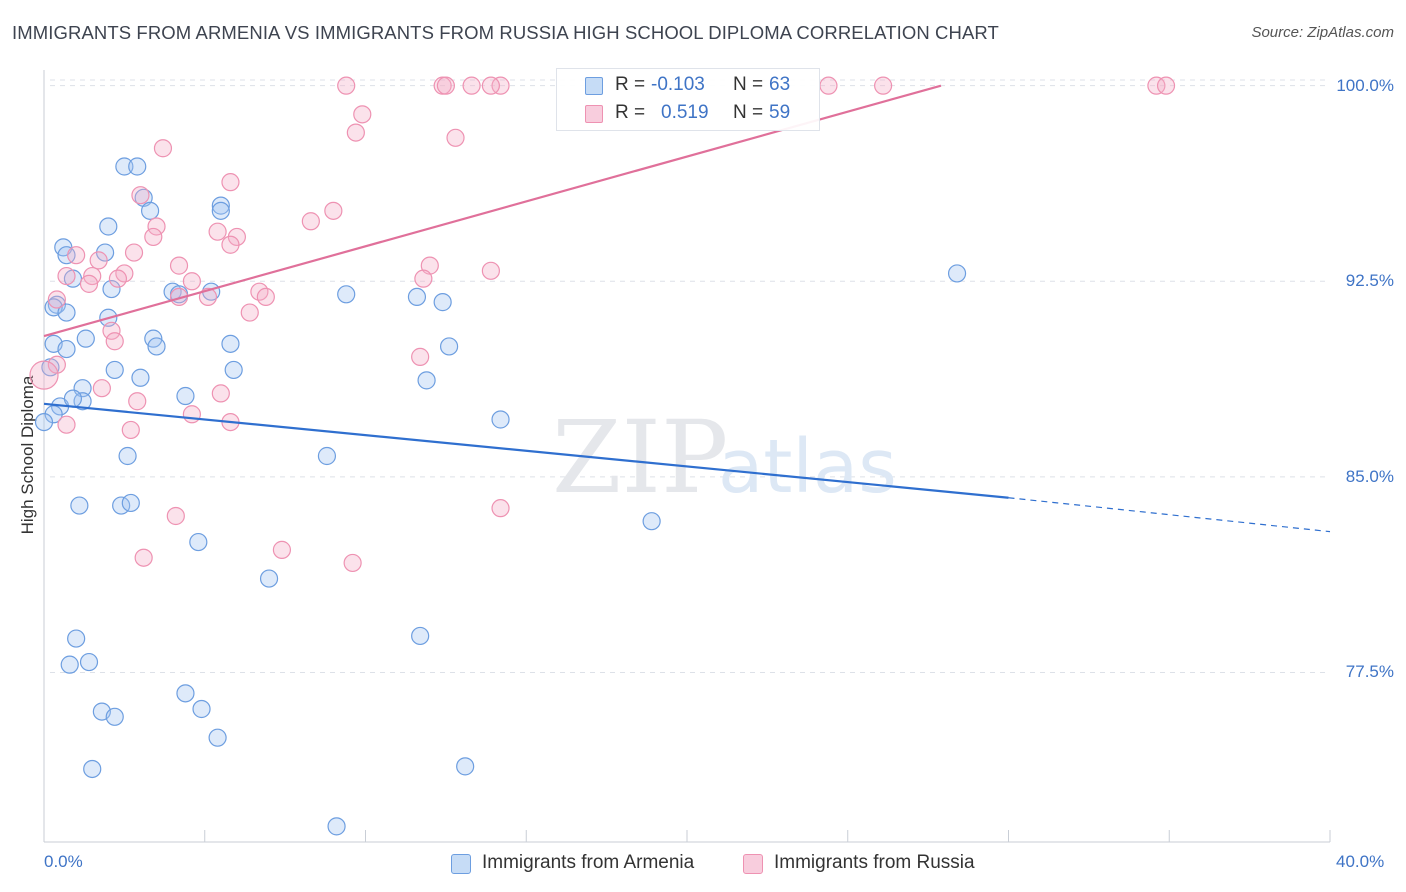  I want to click on russia-r-label: R =, so click(630, 112).